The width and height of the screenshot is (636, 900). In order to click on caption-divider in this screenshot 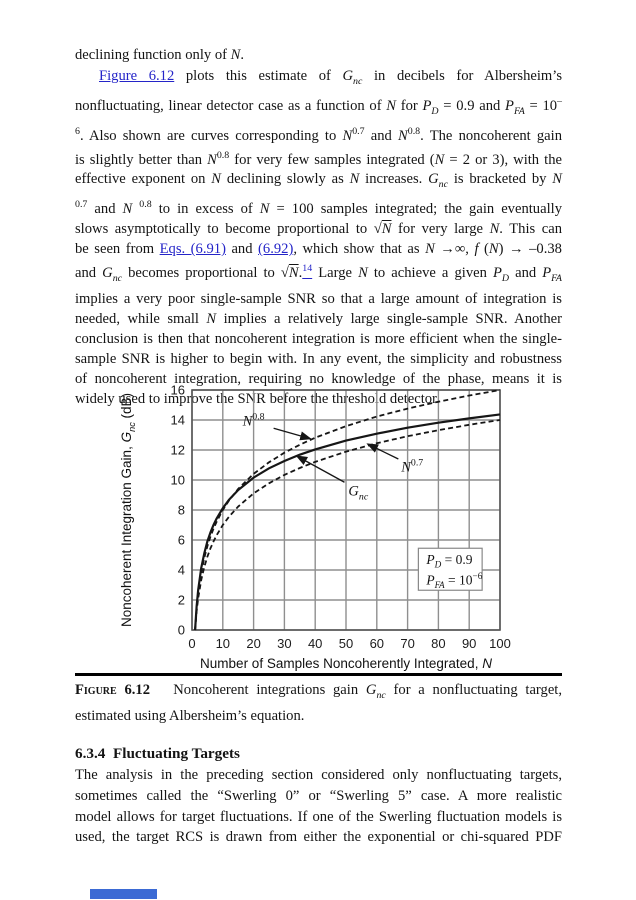, I will do `click(318, 674)`.